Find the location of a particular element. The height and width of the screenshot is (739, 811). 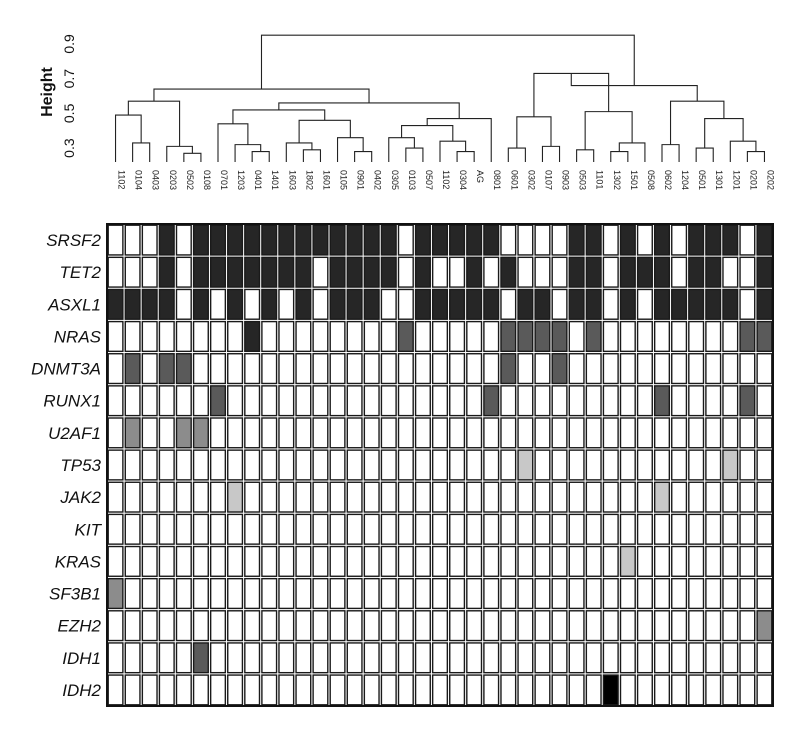

sample-label: 1603 is located at coordinates (292, 180).